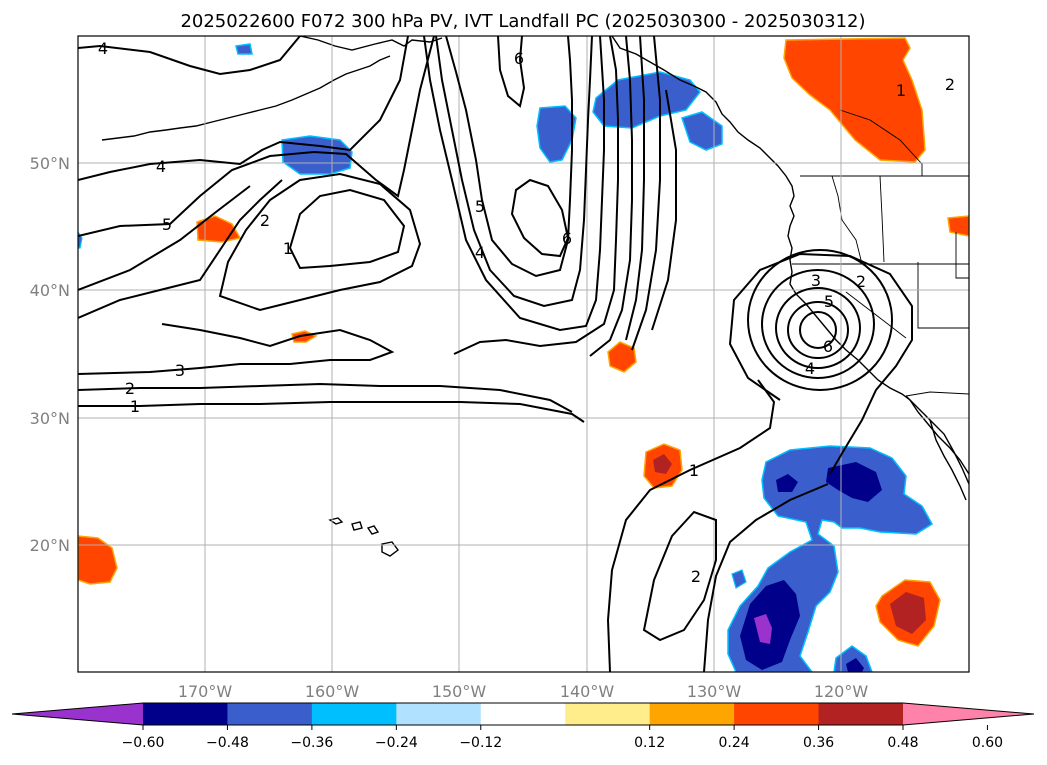  What do you see at coordinates (143, 743) in the screenshot?
I see `colorbar-tick-label: −0.60` at bounding box center [143, 743].